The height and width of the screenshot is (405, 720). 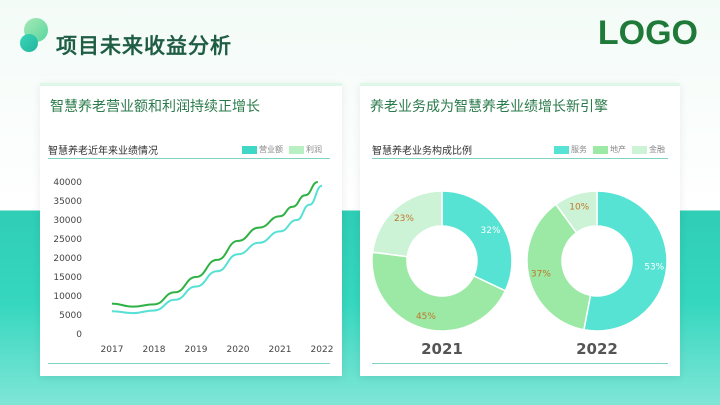 What do you see at coordinates (597, 349) in the screenshot?
I see `donut-year-label: 2022` at bounding box center [597, 349].